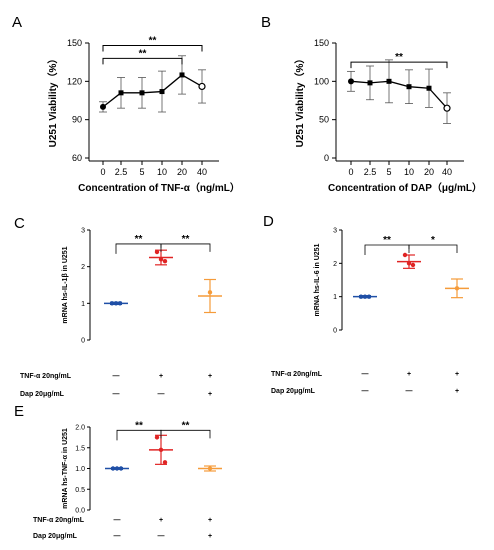 Image resolution: width=494 pixels, height=550 pixels. I want to click on y-axis-title: mRNA hs-TNF-α in U251, so click(65, 468).